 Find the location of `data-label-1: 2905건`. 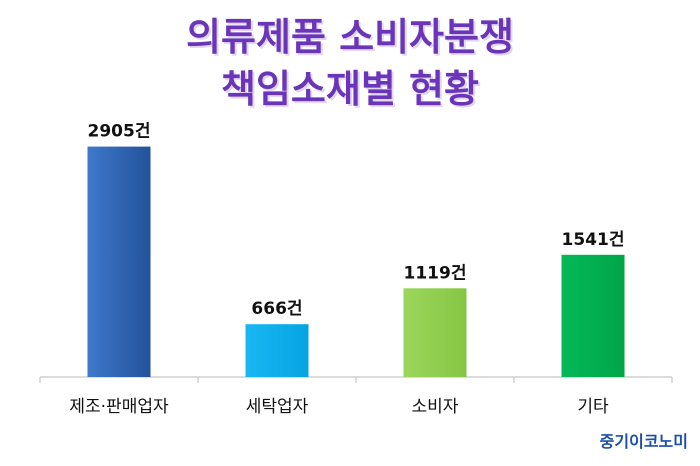

data-label-1: 2905건 is located at coordinates (119, 132).